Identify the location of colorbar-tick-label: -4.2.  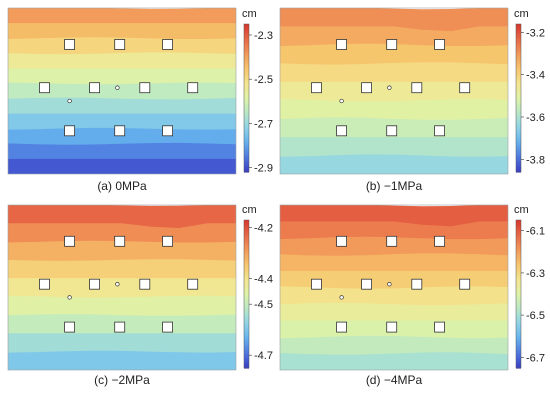
(263, 229).